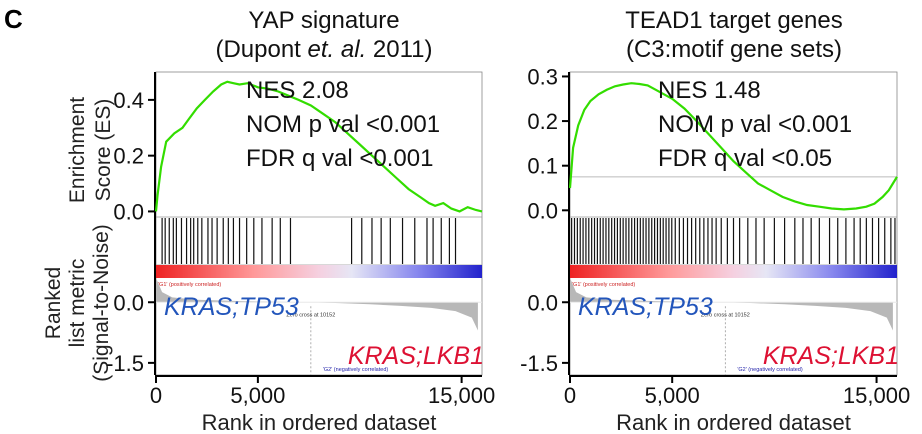 This screenshot has height=434, width=922. I want to click on es-y-tick-label: 0.3, so click(542, 76).